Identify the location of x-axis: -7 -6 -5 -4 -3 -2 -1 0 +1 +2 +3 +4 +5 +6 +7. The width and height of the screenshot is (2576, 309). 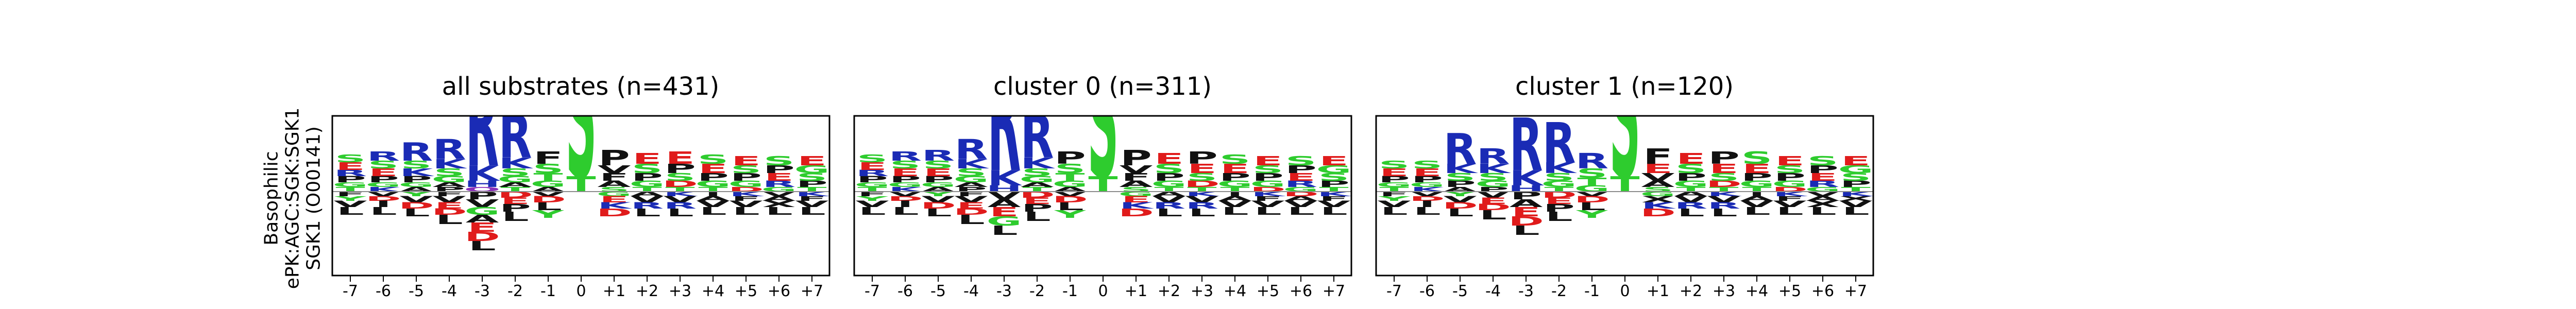
(583, 288).